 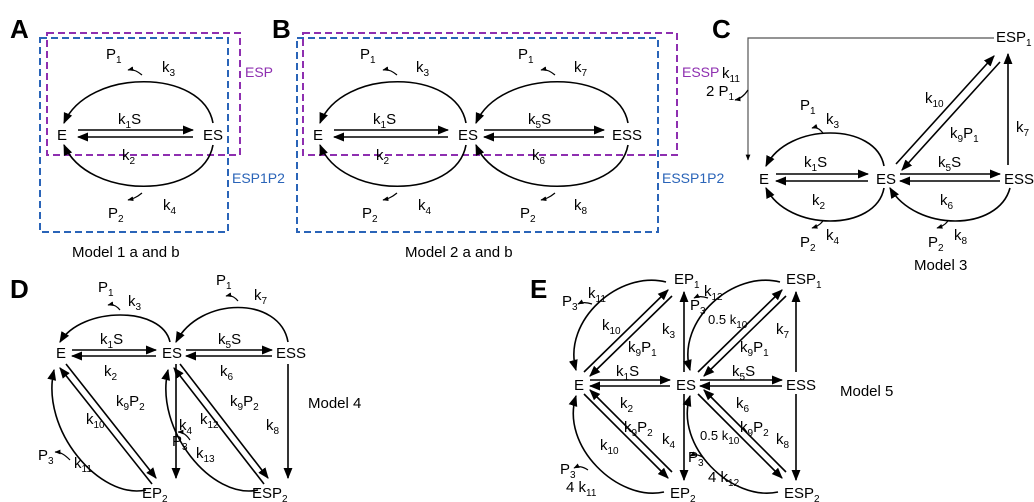 I want to click on arc-ep2-to-e, so click(x=618, y=444).